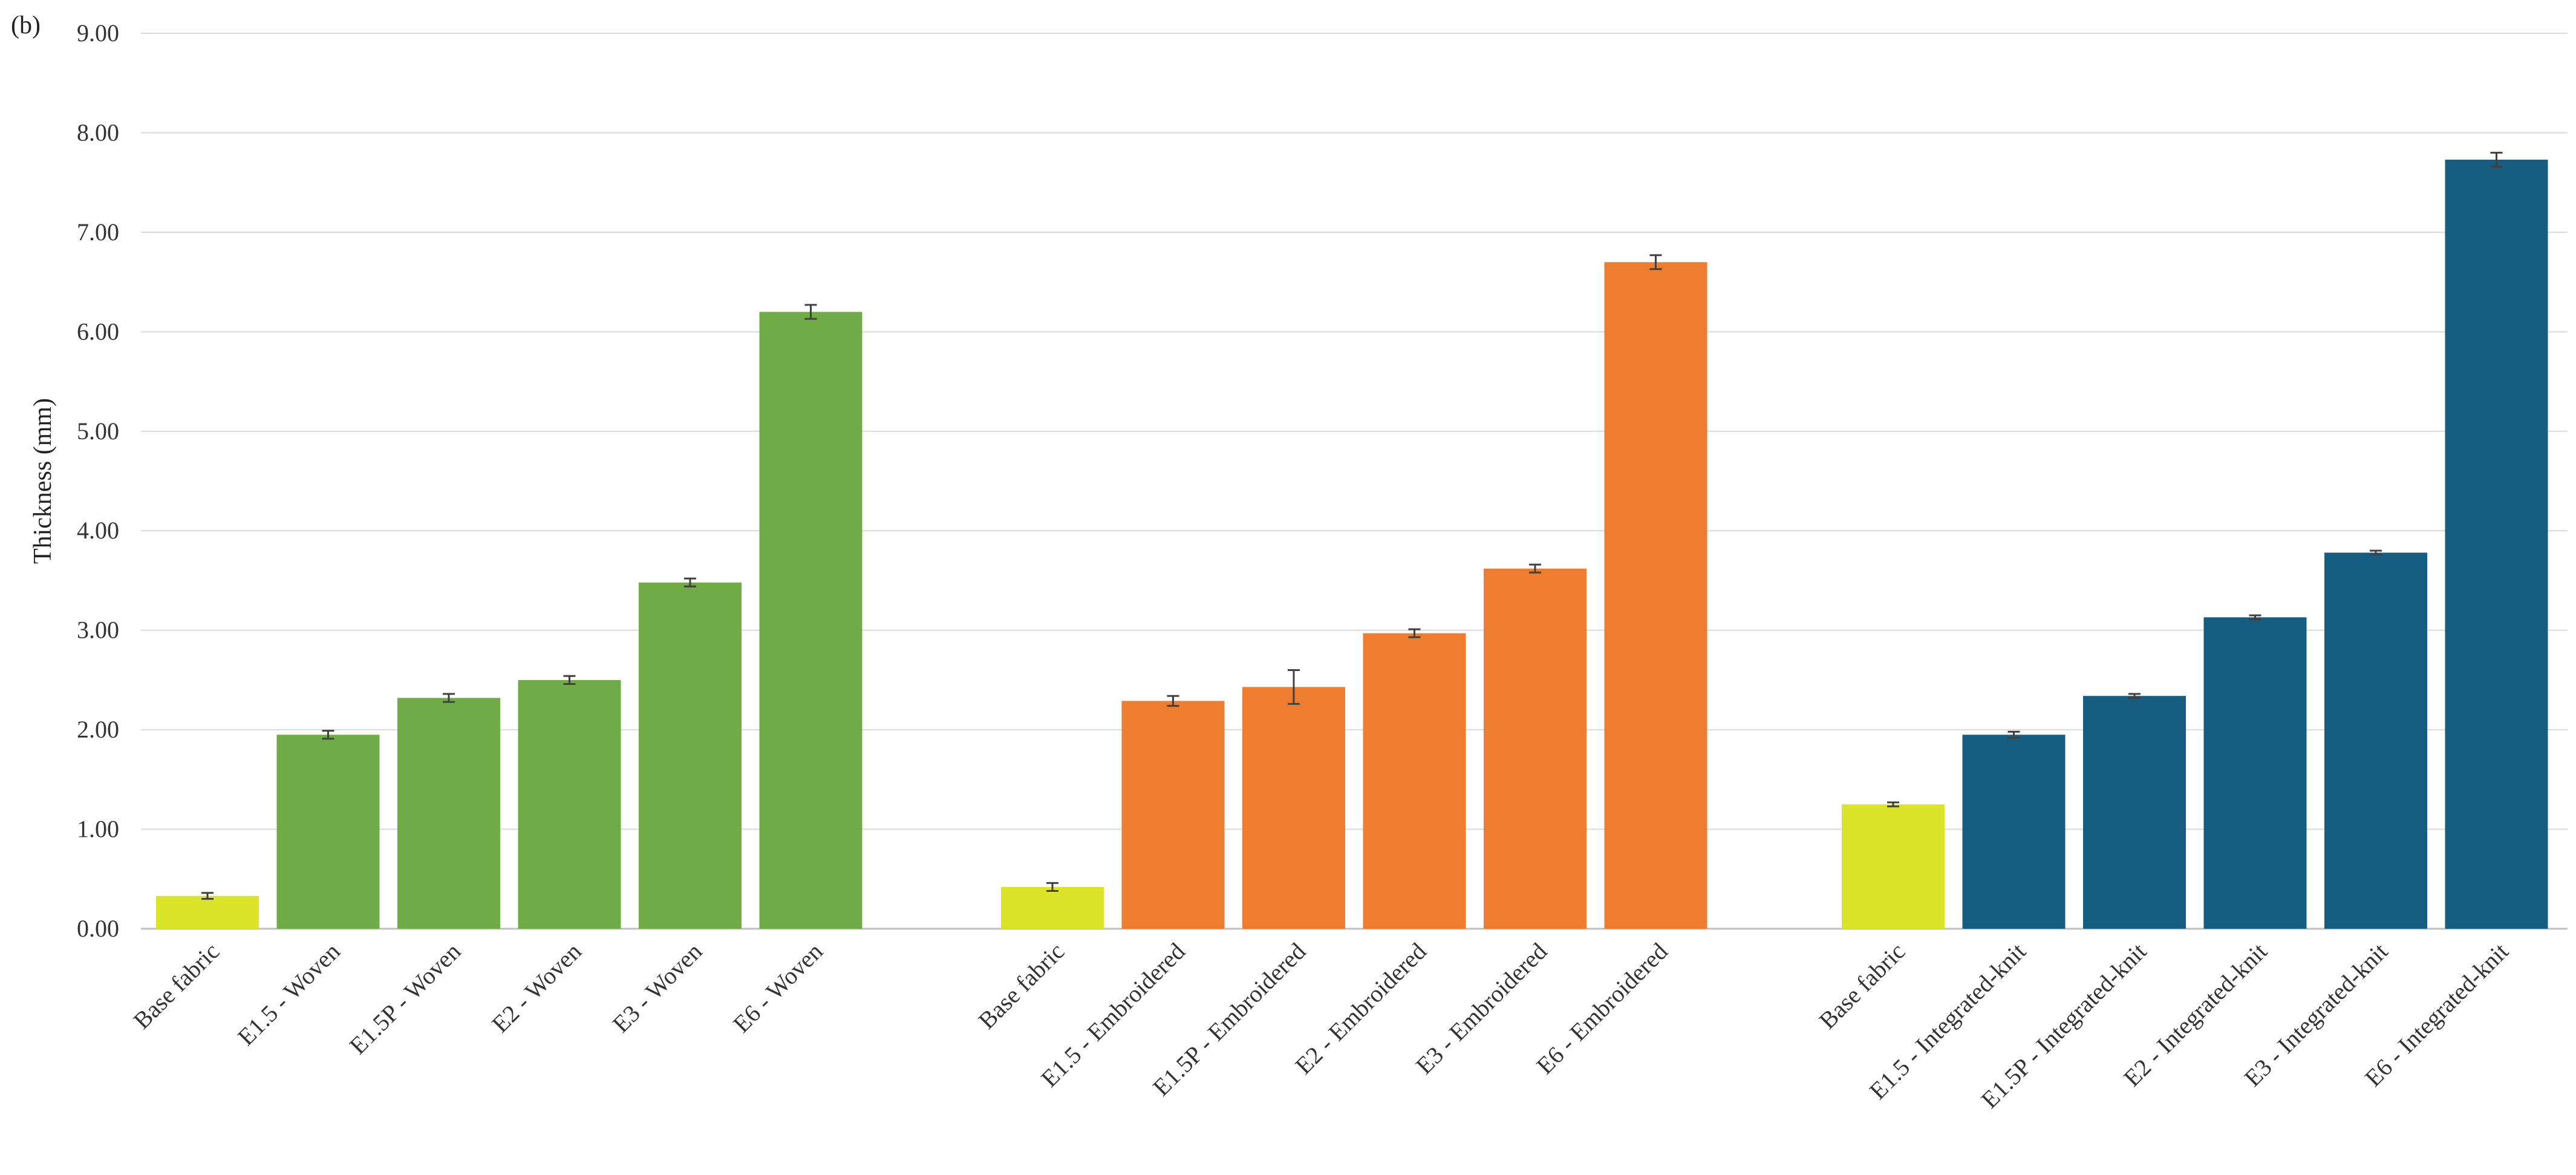 This screenshot has height=1175, width=2576. What do you see at coordinates (1360, 1009) in the screenshot?
I see `category-label: E2 - Embroidered` at bounding box center [1360, 1009].